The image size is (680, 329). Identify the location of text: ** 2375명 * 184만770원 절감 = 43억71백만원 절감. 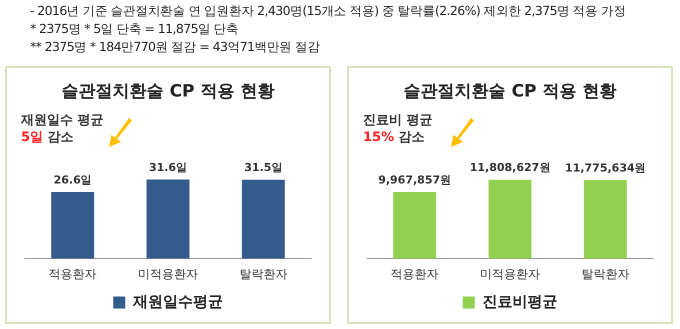
(175, 47).